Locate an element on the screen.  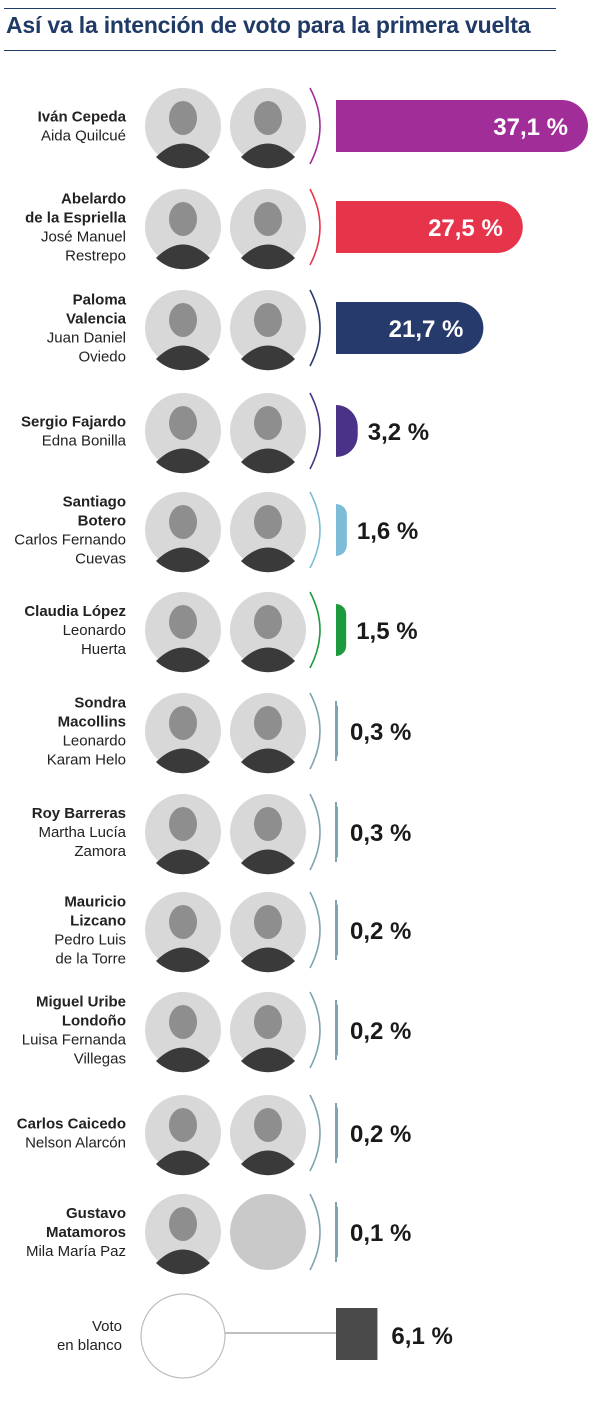
candidate-name: Paloma is located at coordinates (100, 300).